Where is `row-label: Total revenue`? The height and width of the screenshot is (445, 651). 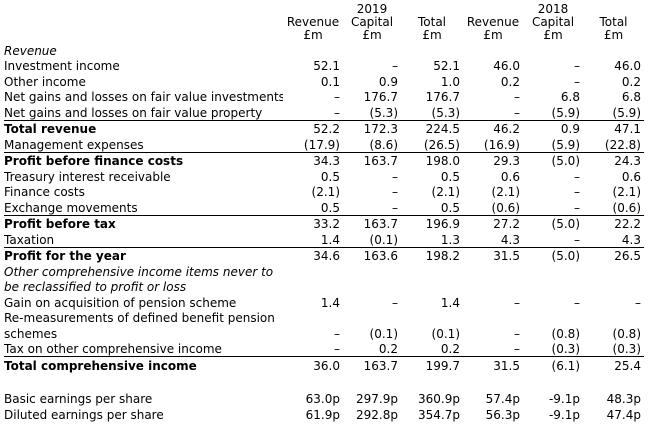 row-label: Total revenue is located at coordinates (50, 129).